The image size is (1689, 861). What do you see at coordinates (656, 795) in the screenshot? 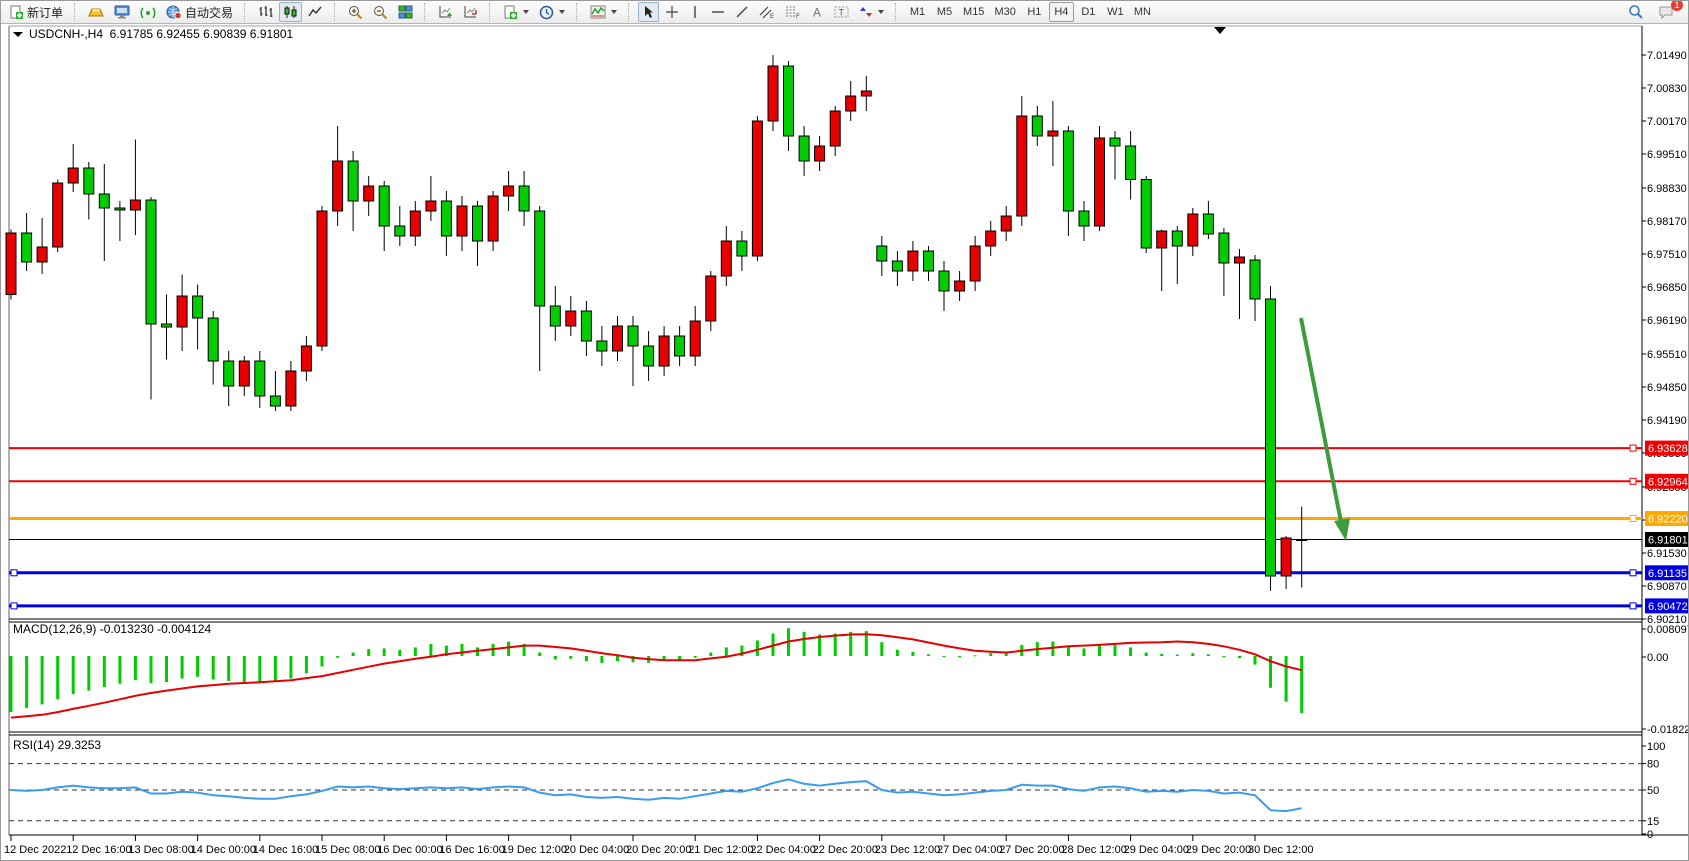
I see `rsi-line` at bounding box center [656, 795].